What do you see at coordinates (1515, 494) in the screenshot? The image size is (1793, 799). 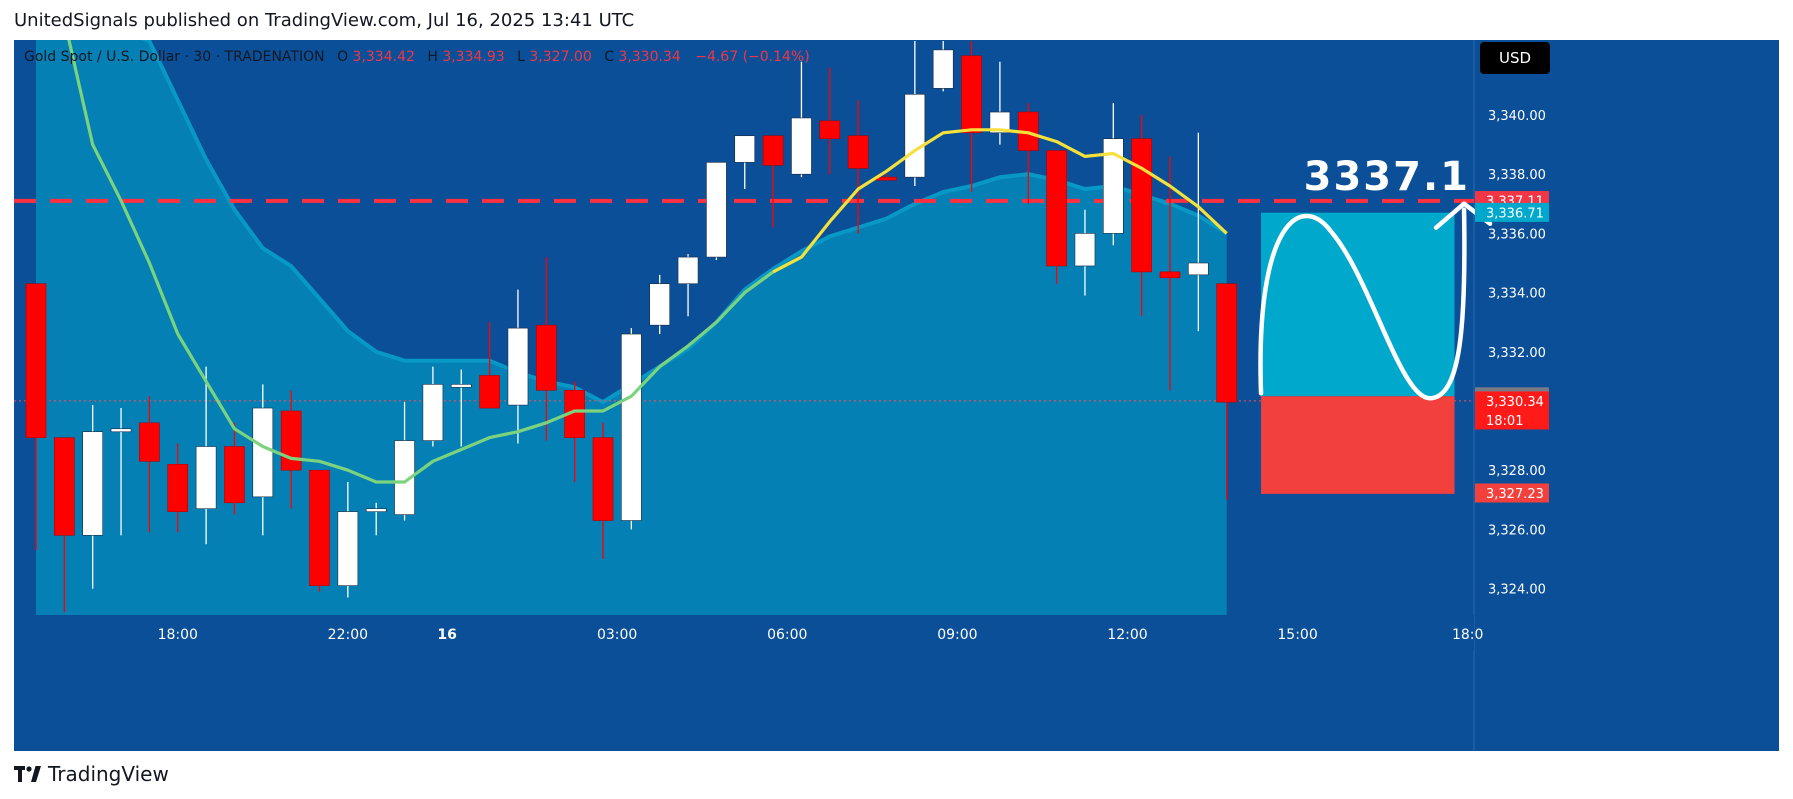 I see `price-tag-value: 3,327.23` at bounding box center [1515, 494].